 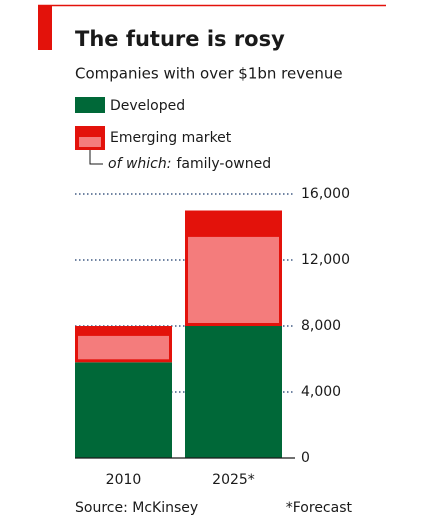 What do you see at coordinates (325, 194) in the screenshot?
I see `y-tick-label: 16,000` at bounding box center [325, 194].